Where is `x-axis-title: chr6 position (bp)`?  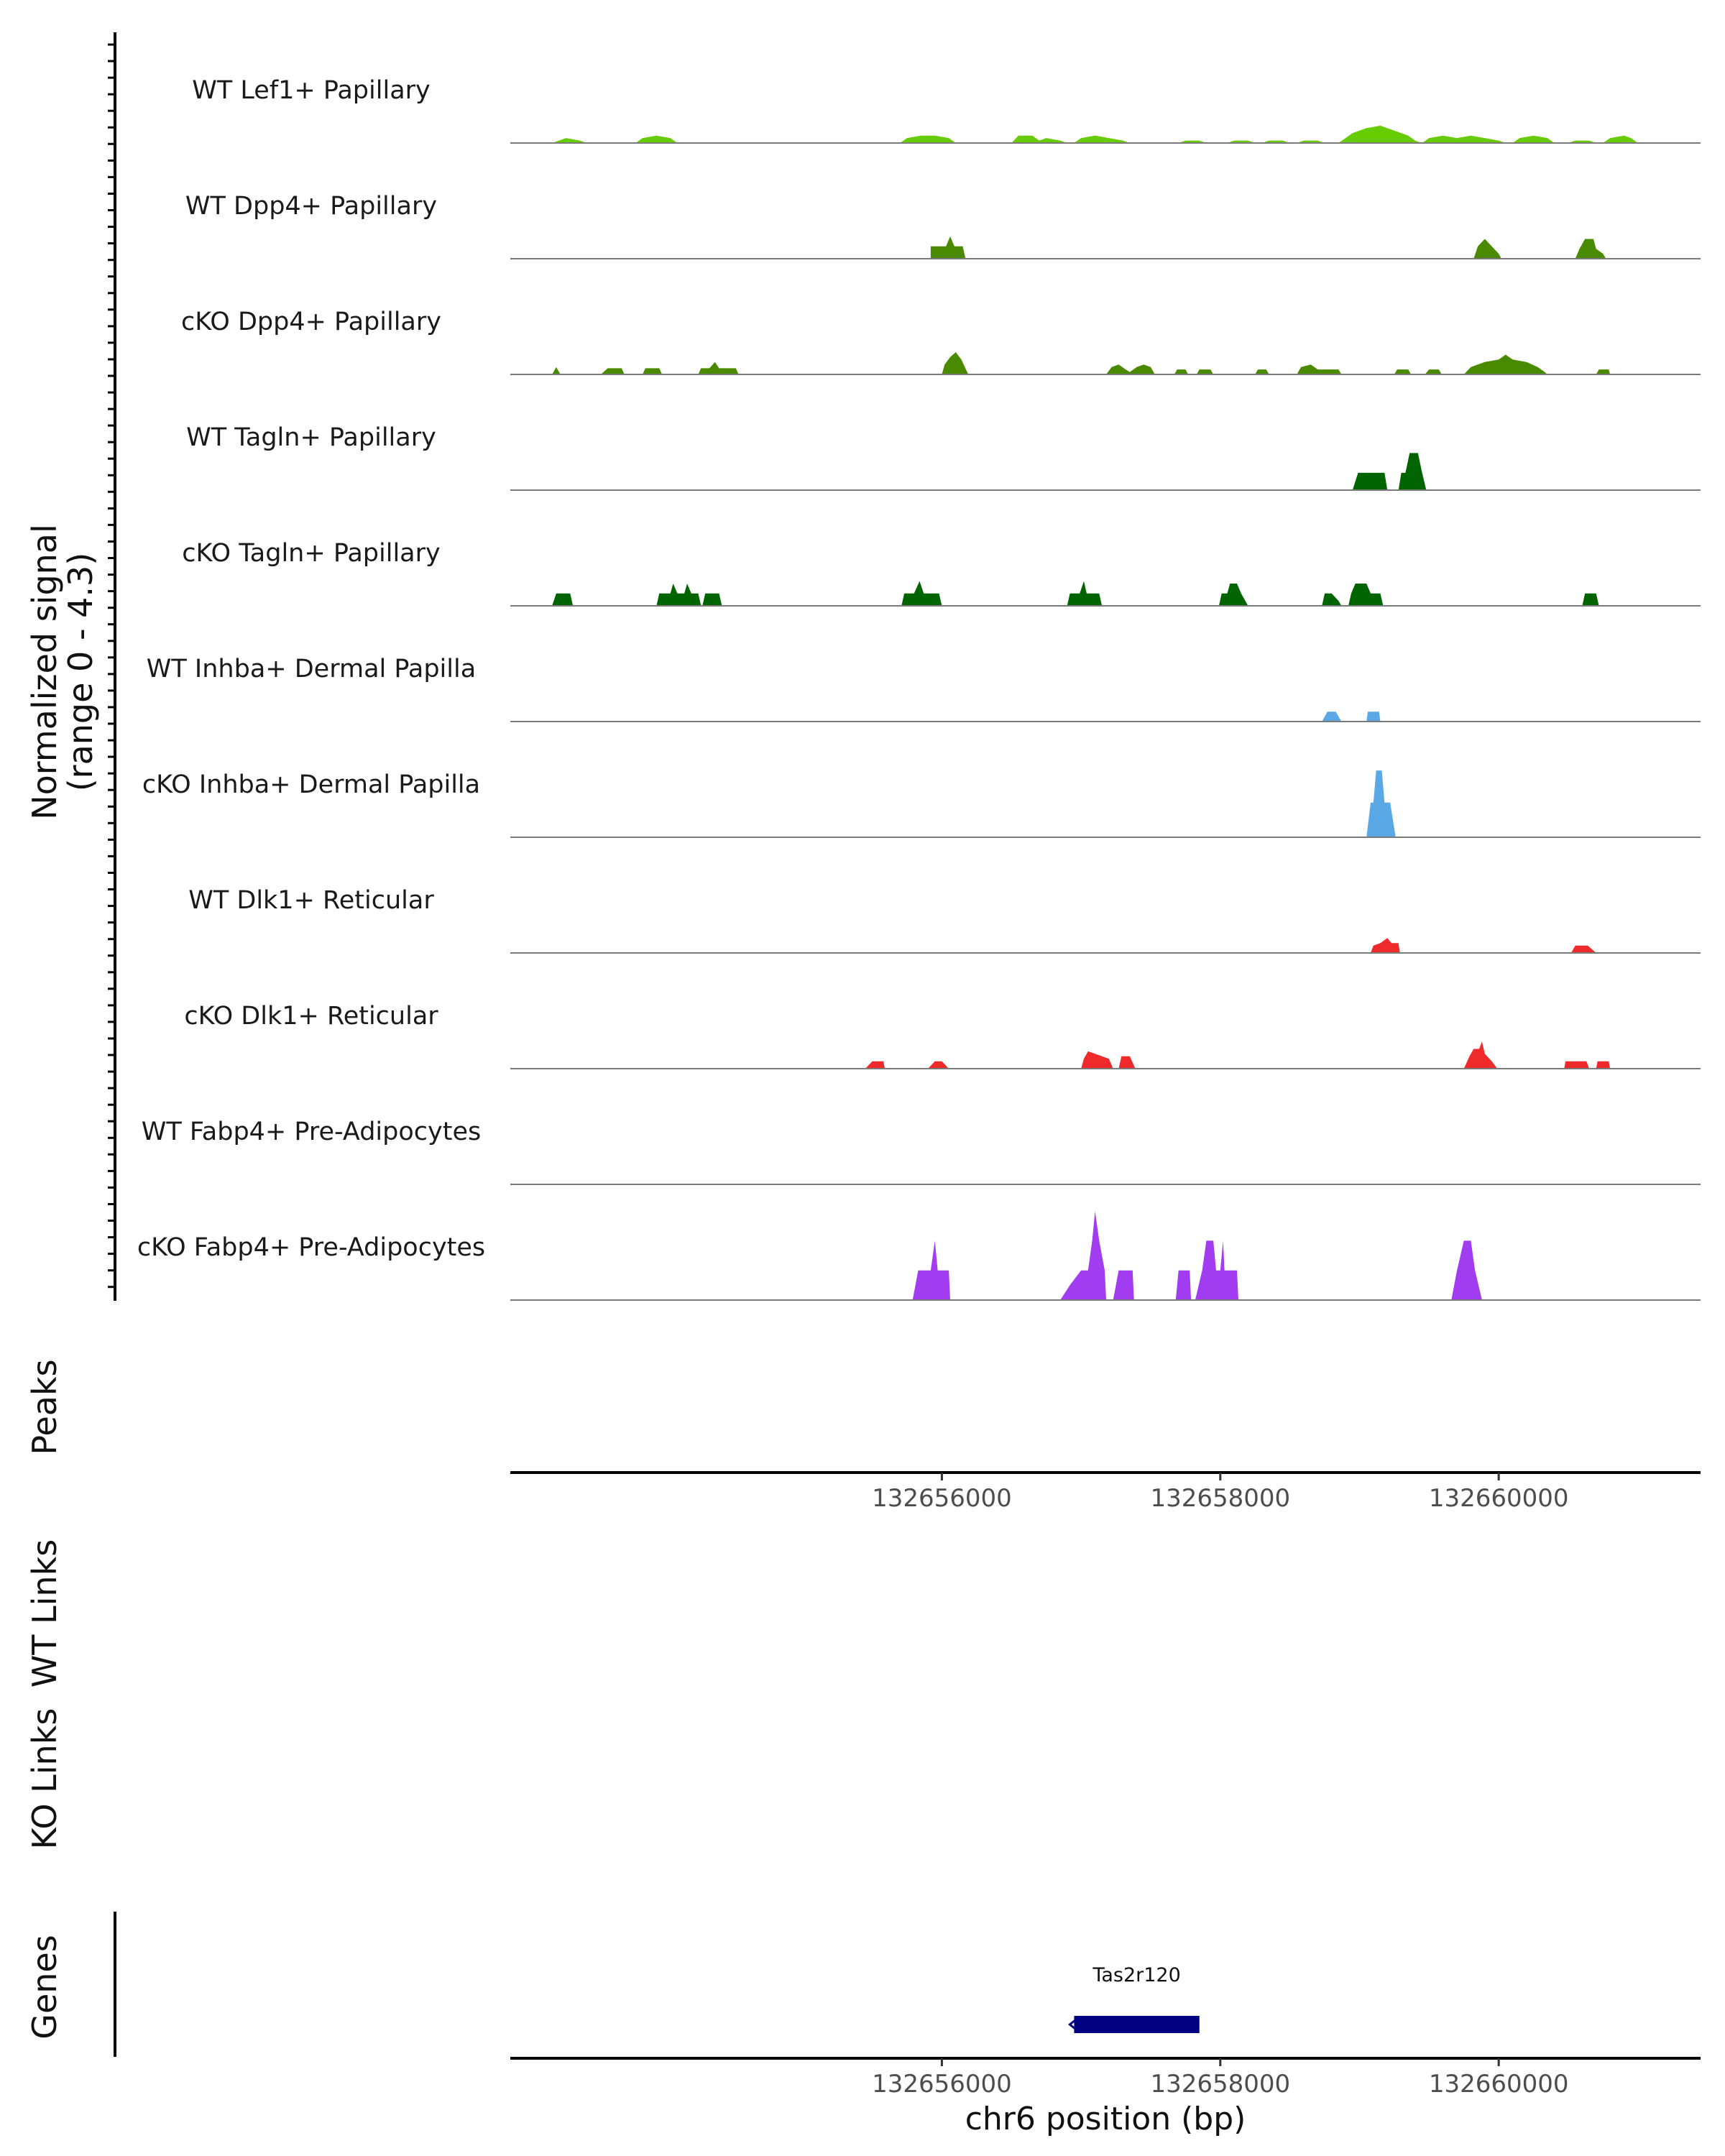
x-axis-title: chr6 position (bp) is located at coordinates (1105, 2119).